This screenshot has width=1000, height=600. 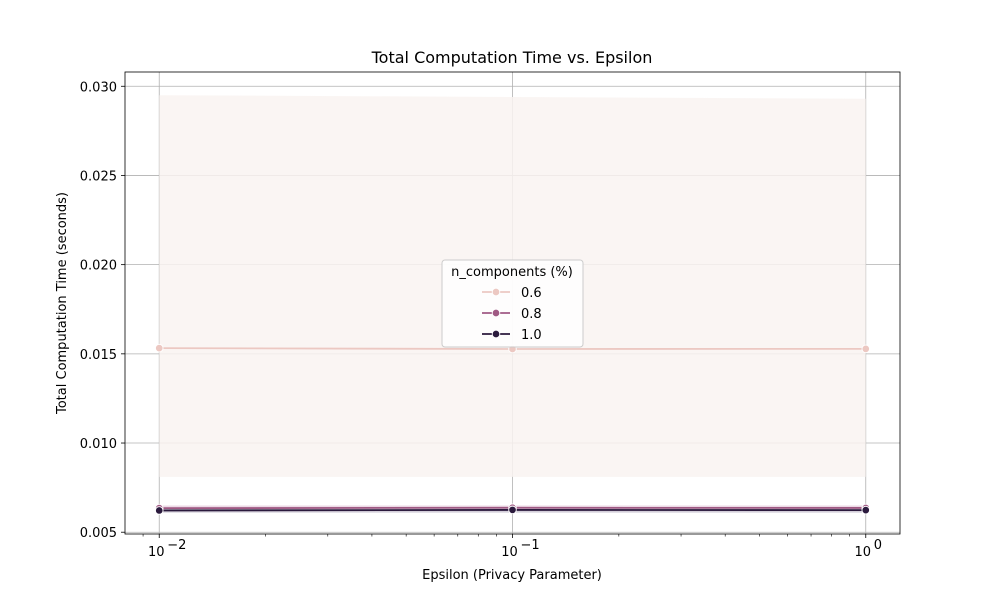 What do you see at coordinates (98, 444) in the screenshot?
I see `y-tick-label: 0.010` at bounding box center [98, 444].